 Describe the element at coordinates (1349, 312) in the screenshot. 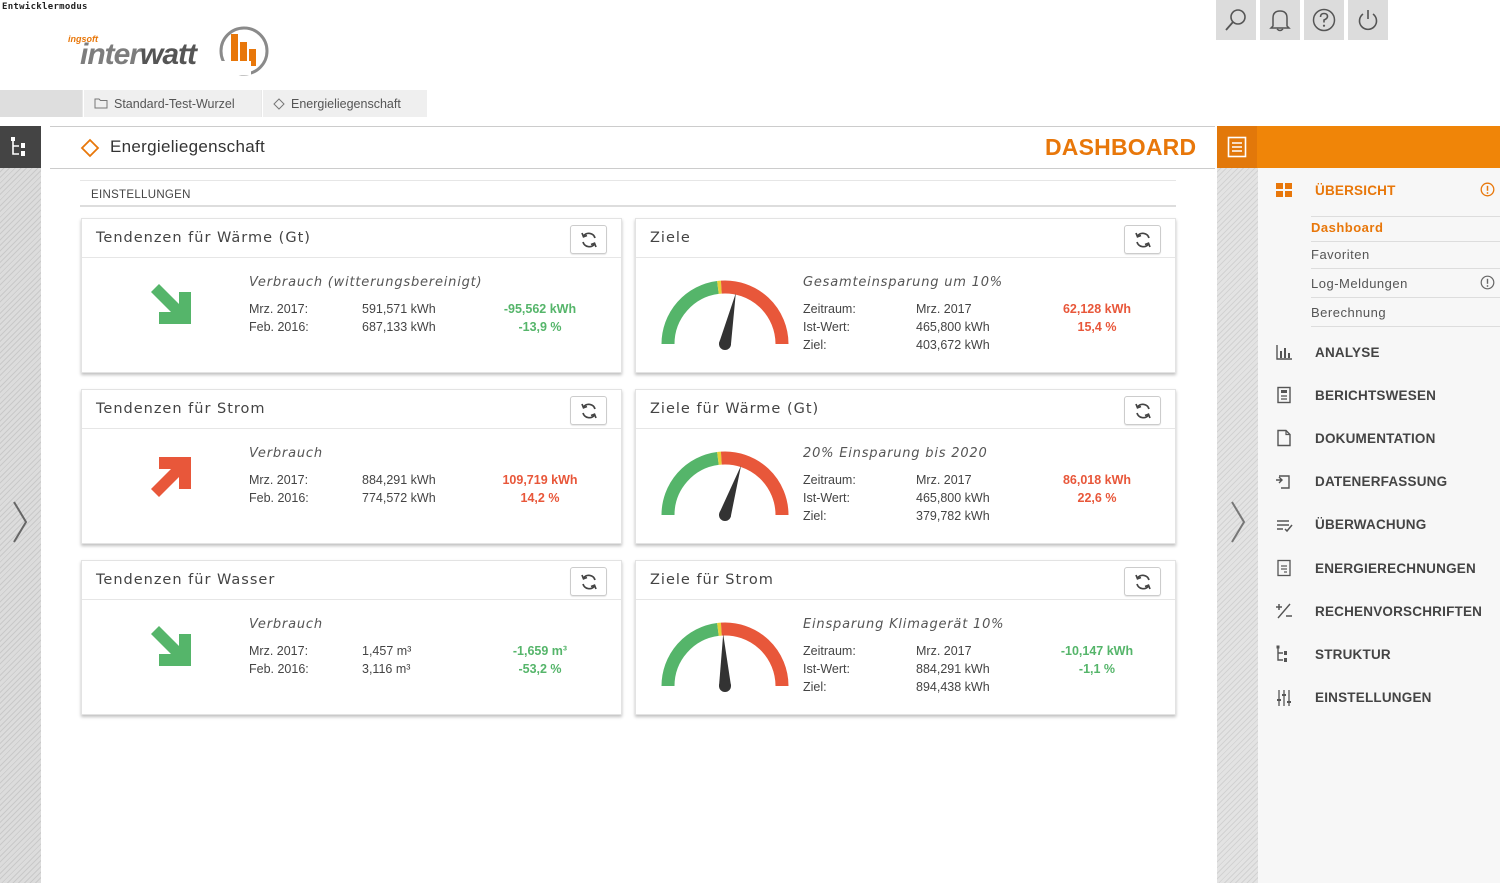

I see `nav-sub-label: Berechnung` at that location.